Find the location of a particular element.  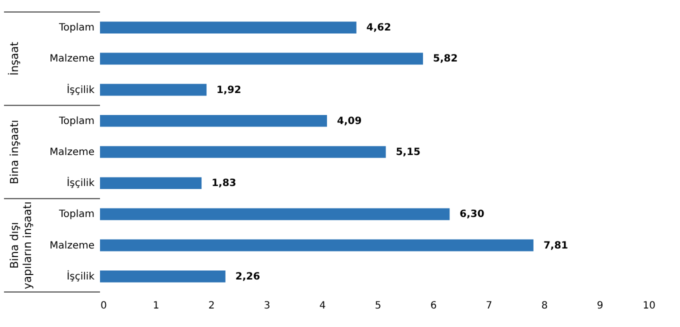

data-label: 1,83 is located at coordinates (224, 184).